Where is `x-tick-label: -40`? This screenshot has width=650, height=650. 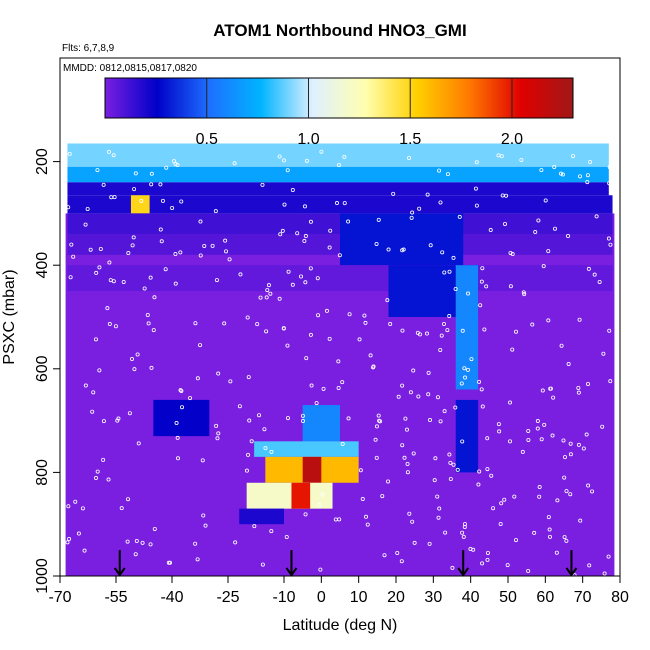 x-tick-label: -40 is located at coordinates (171, 597).